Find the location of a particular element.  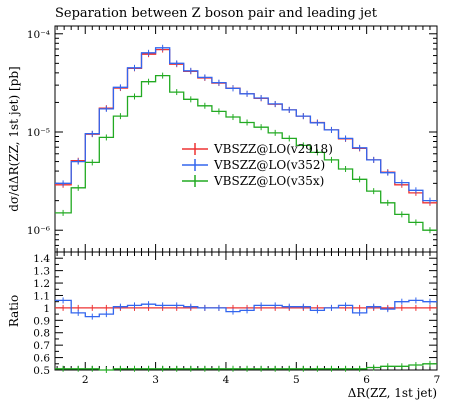

ratio-series-vbszz-lo-v352- is located at coordinates (246, 308).